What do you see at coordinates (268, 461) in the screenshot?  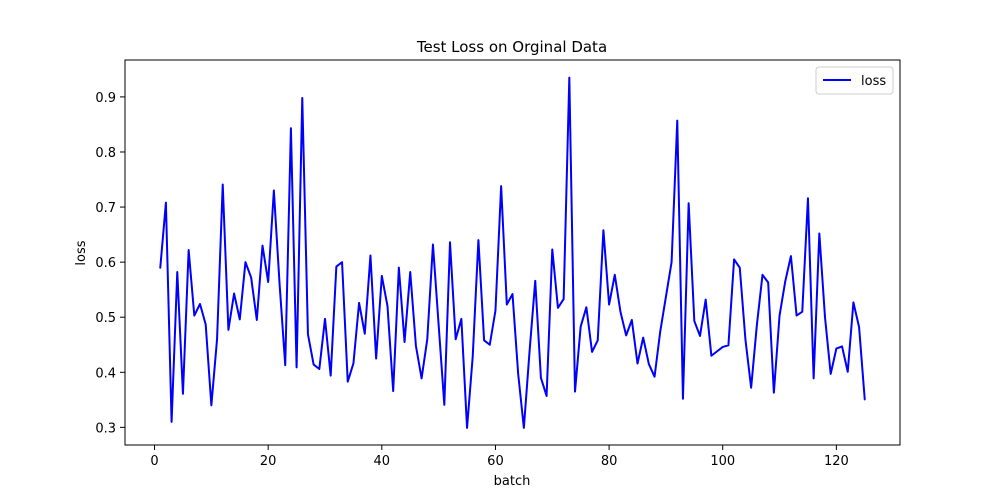 I see `x-tick-label: 20` at bounding box center [268, 461].